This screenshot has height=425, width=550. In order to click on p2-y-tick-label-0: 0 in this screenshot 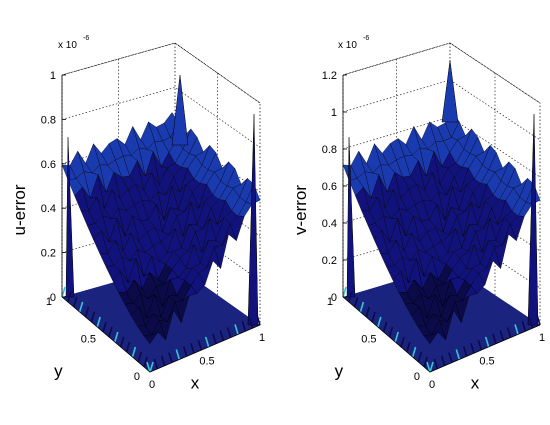, I will do `click(417, 377)`.